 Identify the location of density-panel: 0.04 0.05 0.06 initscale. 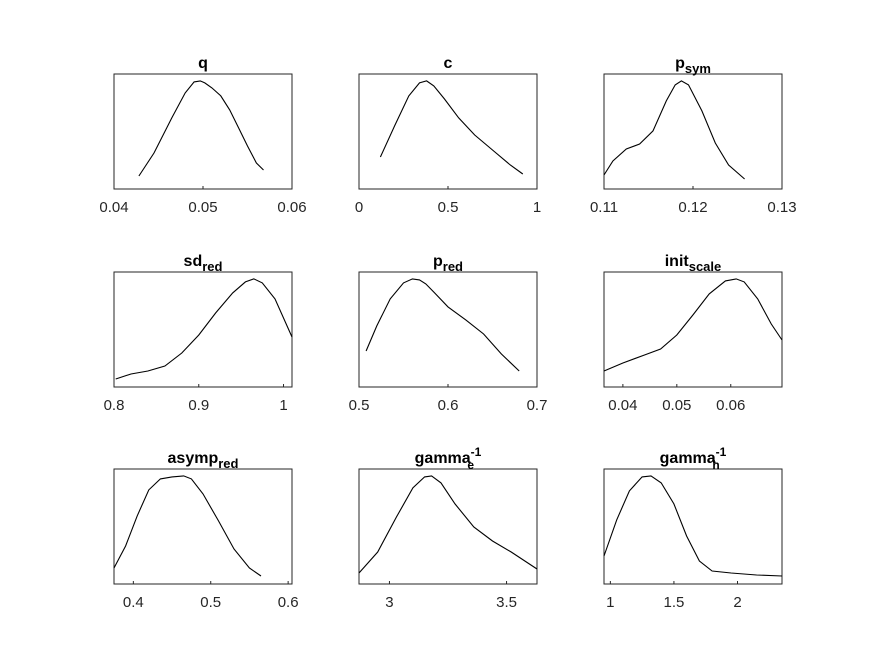
(693, 333).